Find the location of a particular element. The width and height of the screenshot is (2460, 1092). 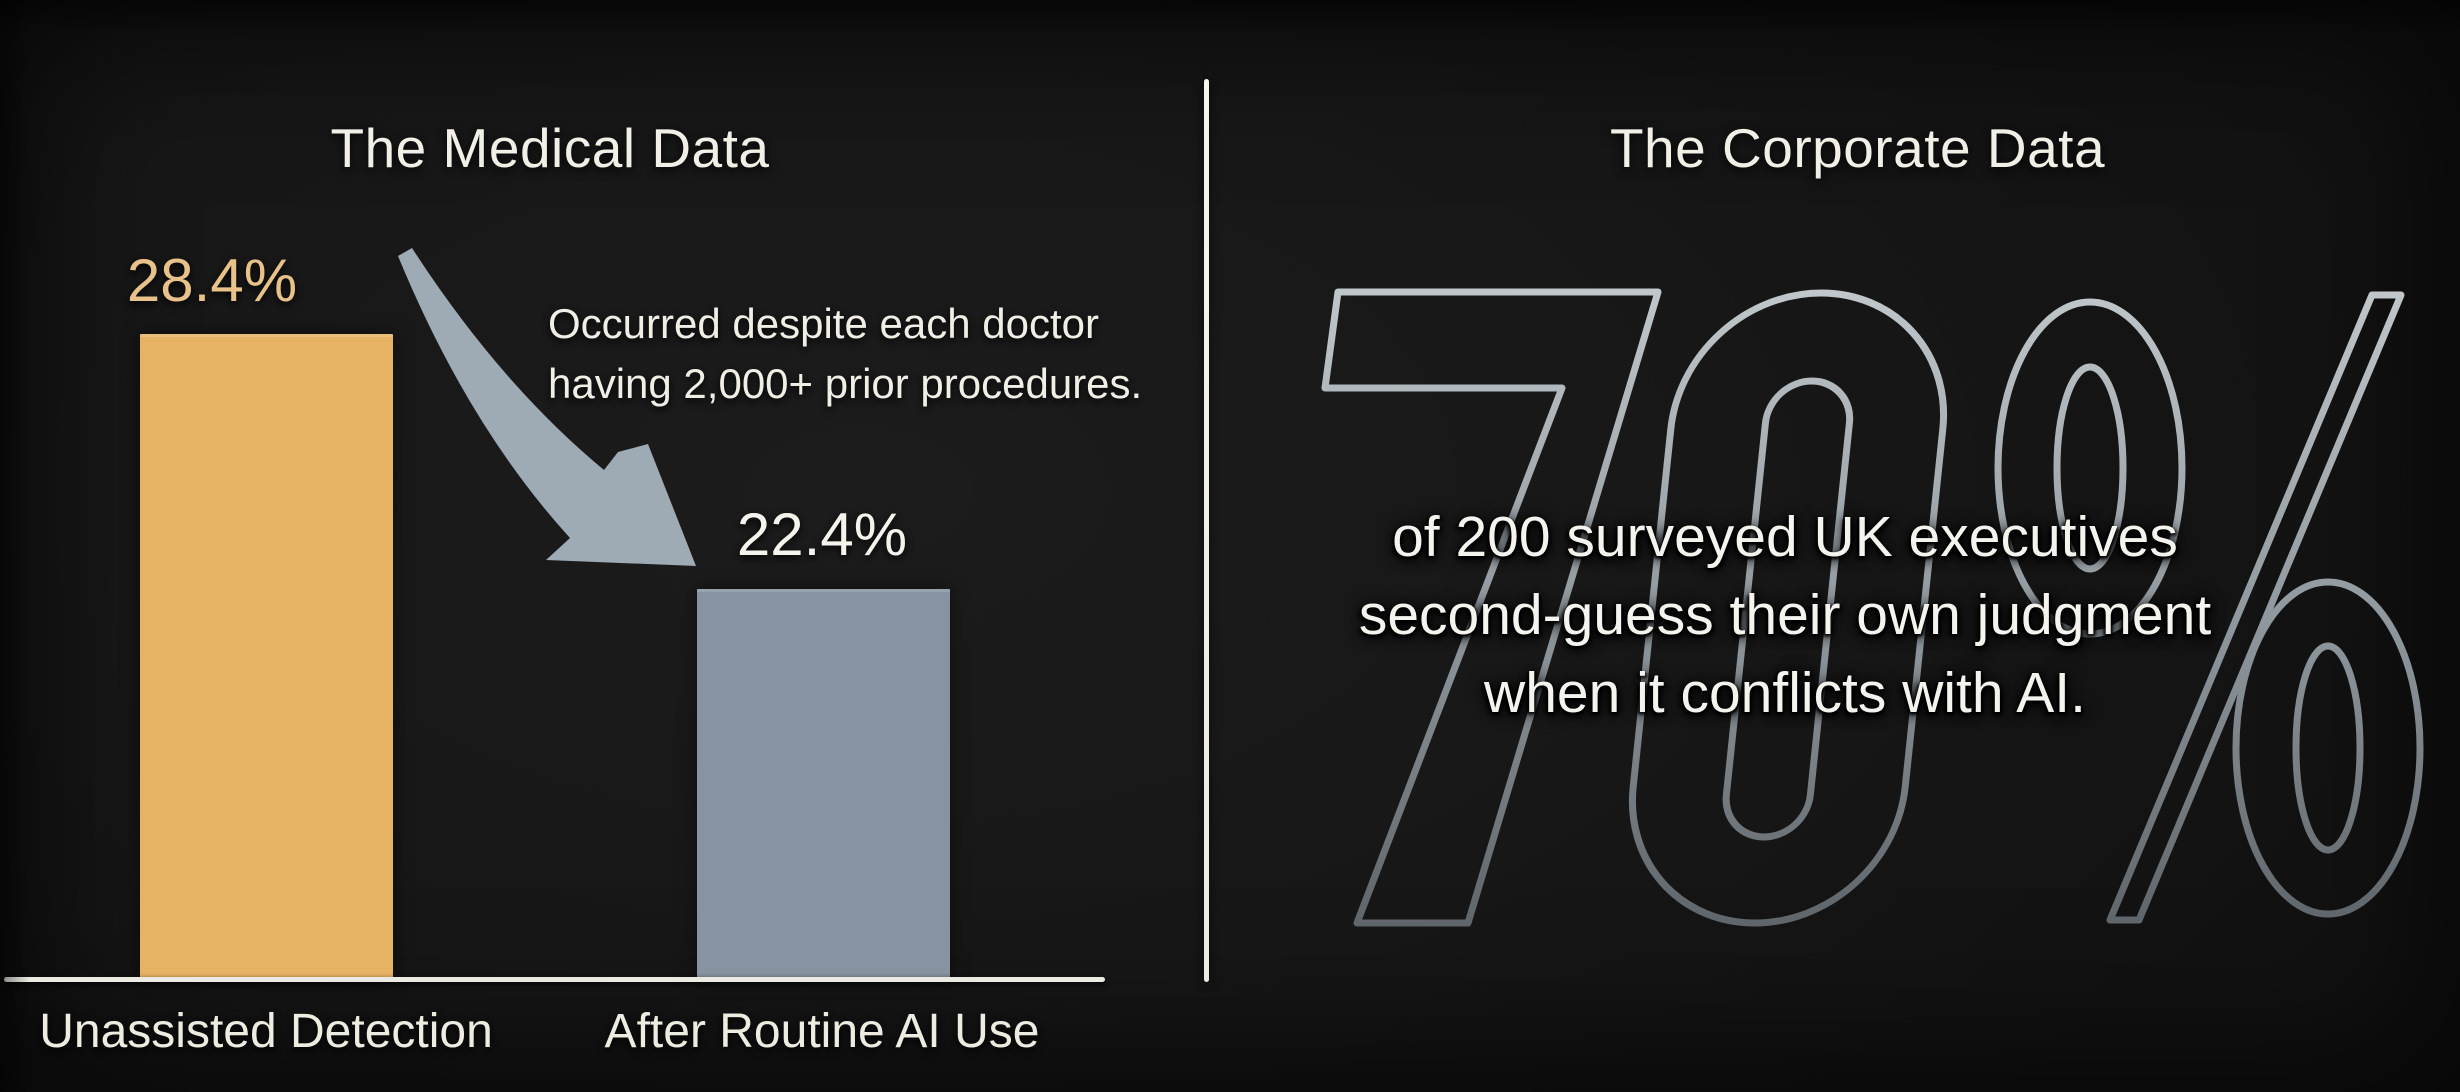

value-label-unassisted: 28.4% is located at coordinates (212, 280).